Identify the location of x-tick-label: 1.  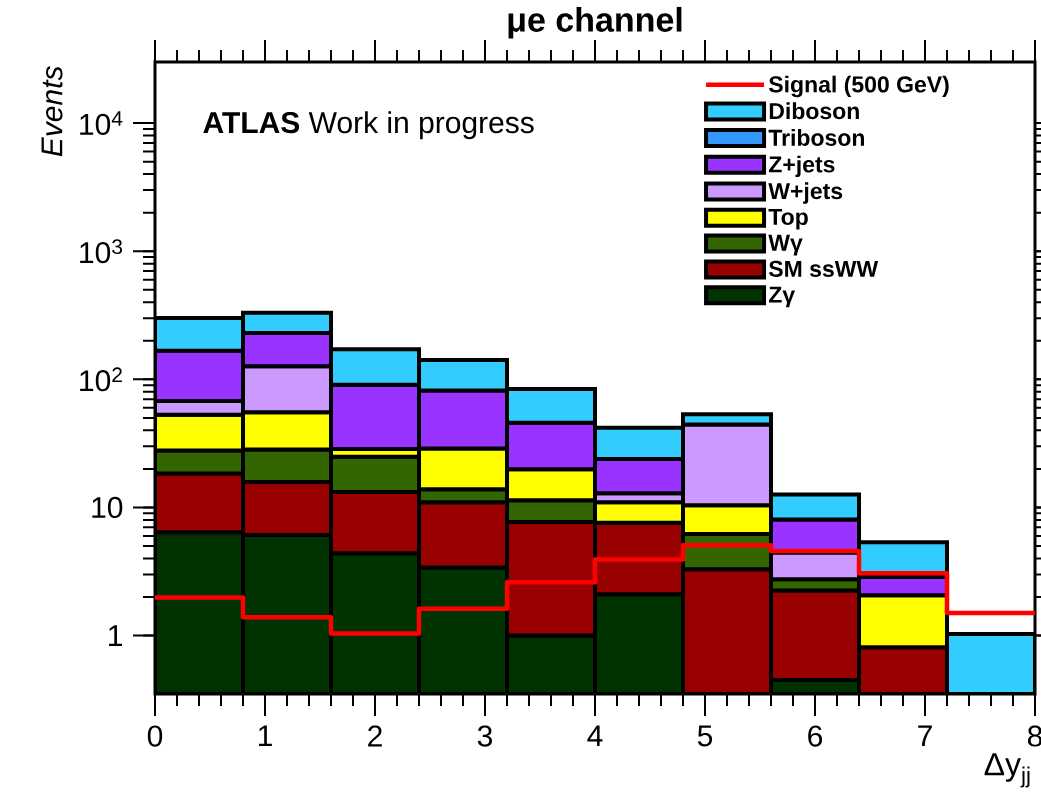
(265, 736).